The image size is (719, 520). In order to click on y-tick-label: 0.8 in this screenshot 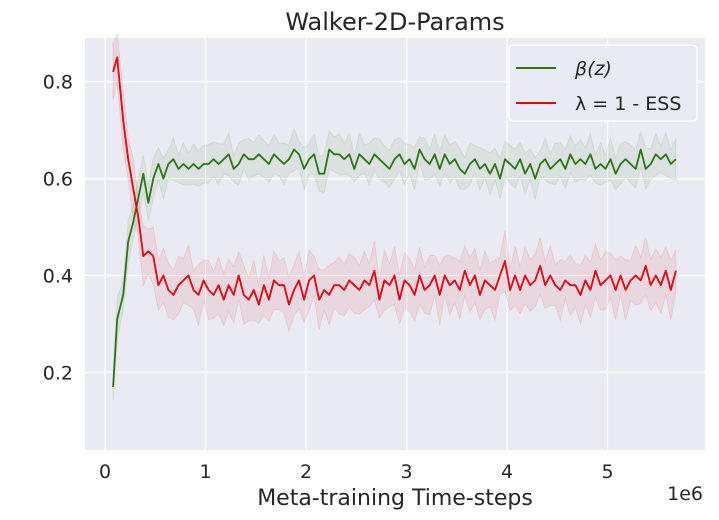, I will do `click(58, 83)`.